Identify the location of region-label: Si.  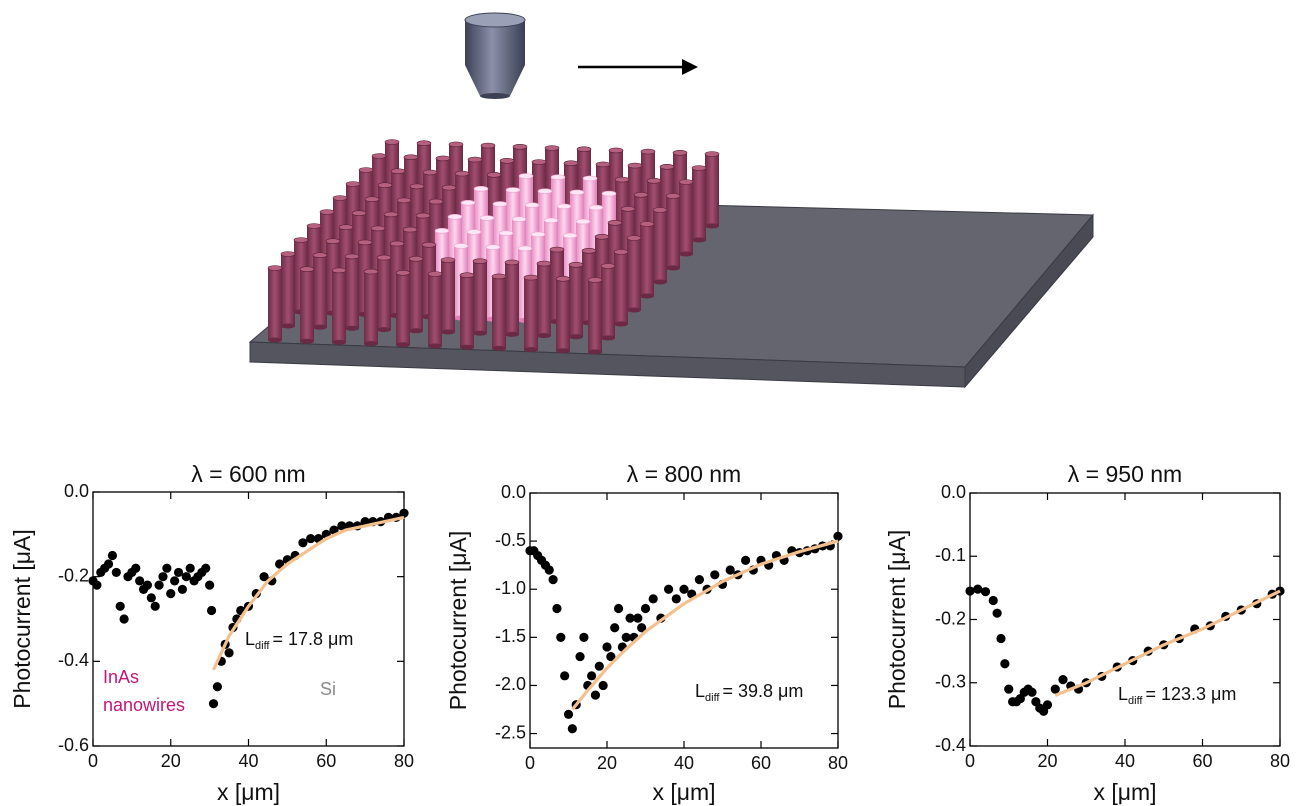
(328, 689).